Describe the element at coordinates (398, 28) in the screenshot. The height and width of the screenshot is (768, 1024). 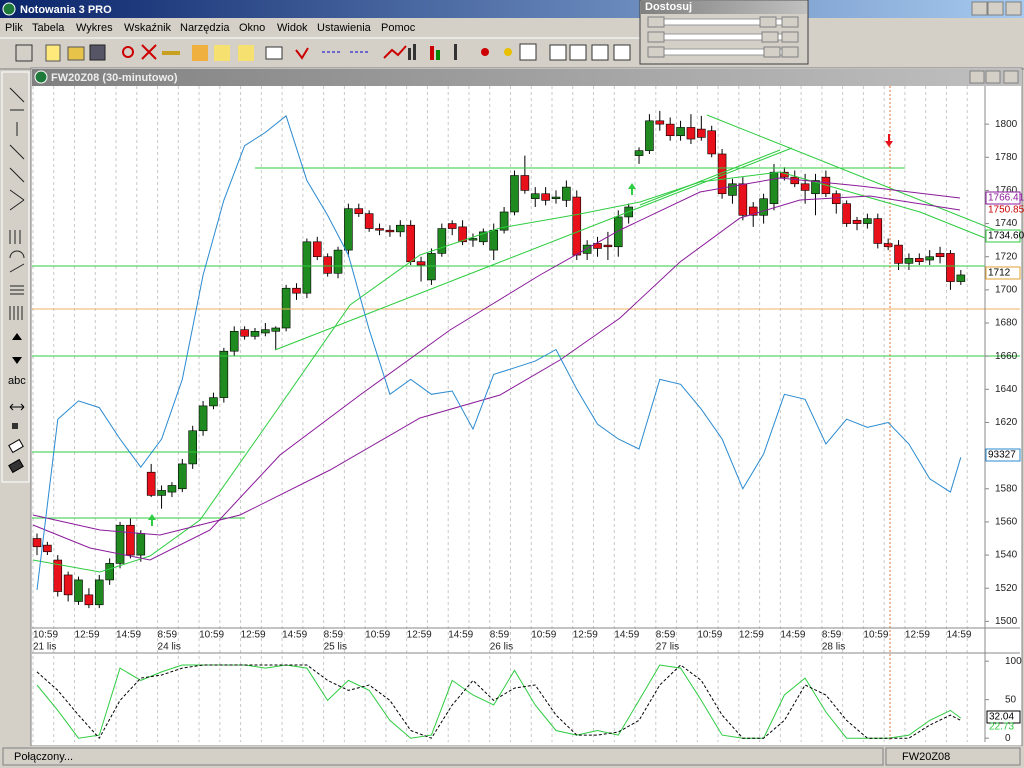
I see `menu-item: Pomoc` at that location.